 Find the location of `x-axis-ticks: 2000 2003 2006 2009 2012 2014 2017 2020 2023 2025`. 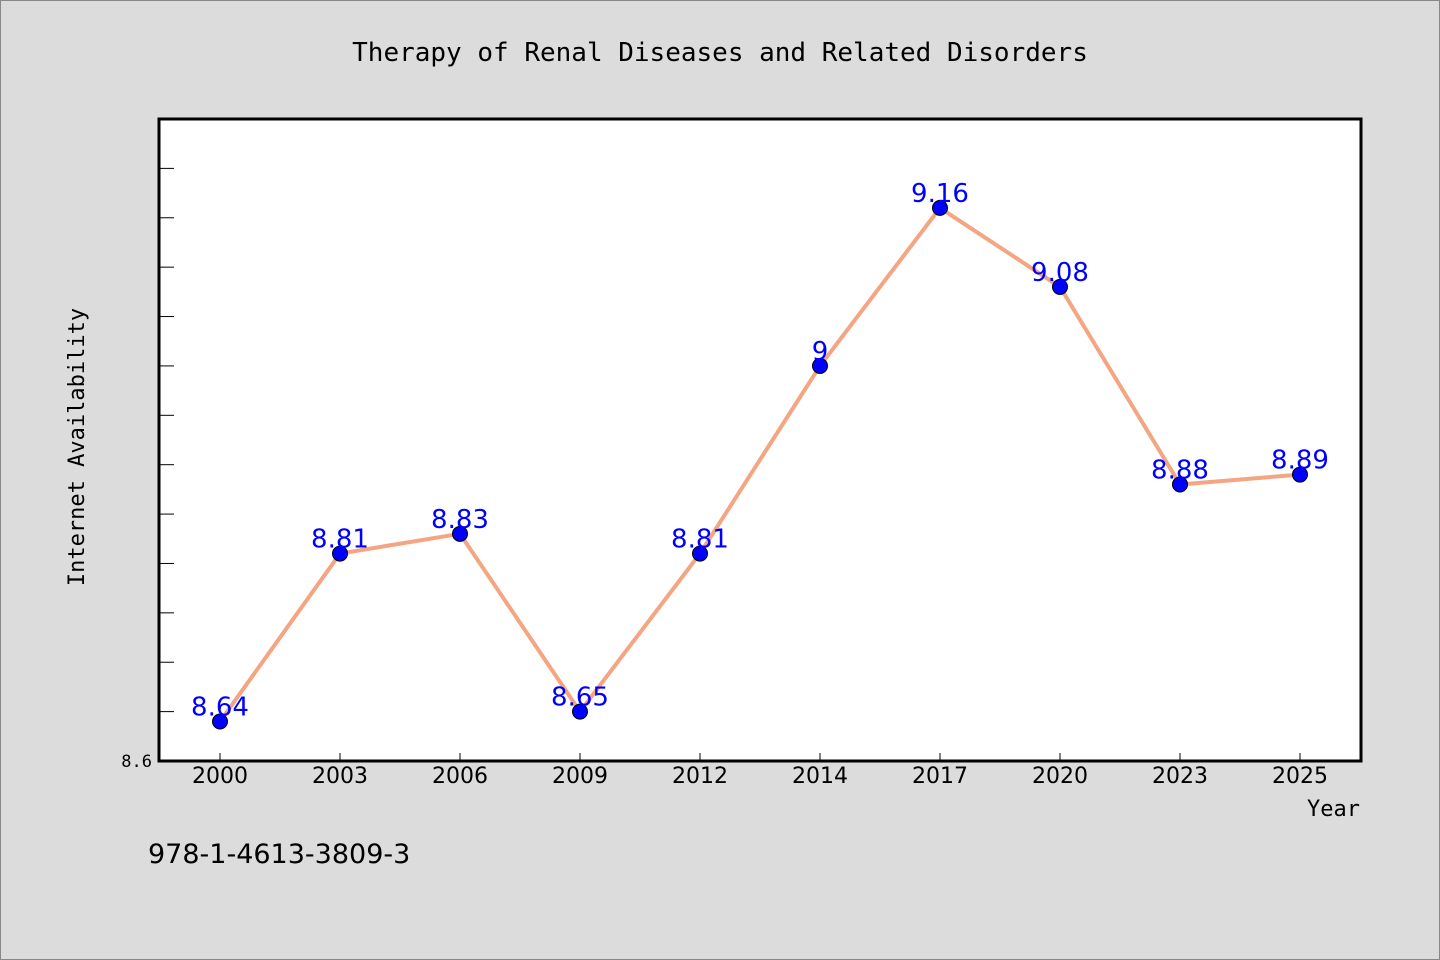

x-axis-ticks: 2000 2003 2006 2009 2012 2014 2017 2020 2023 2025 is located at coordinates (760, 771).